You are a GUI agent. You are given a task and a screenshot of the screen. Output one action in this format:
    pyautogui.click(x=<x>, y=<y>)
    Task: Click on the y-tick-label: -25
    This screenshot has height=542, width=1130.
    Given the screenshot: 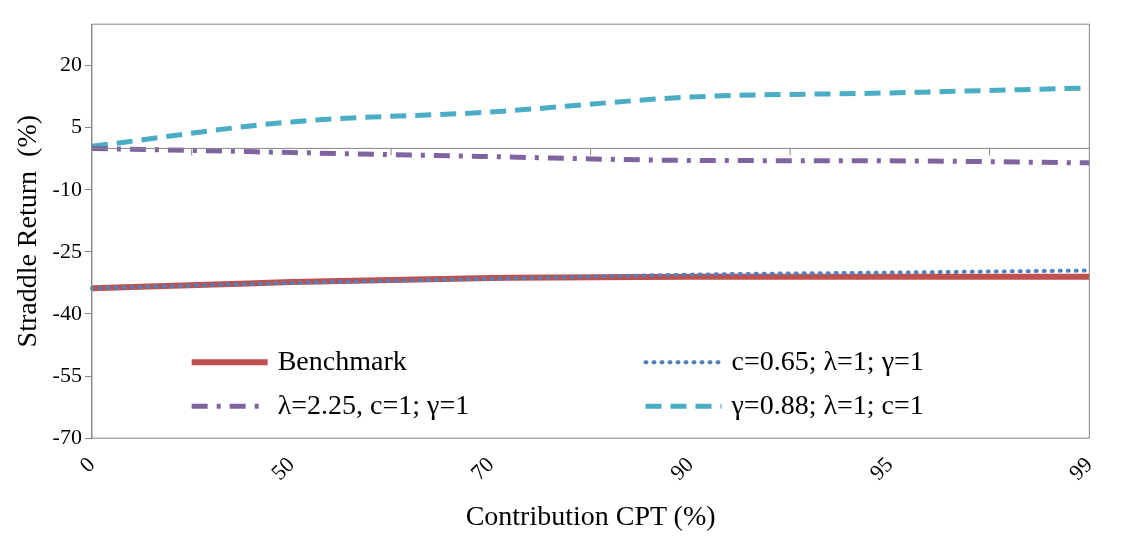 What is the action you would take?
    pyautogui.click(x=67, y=250)
    